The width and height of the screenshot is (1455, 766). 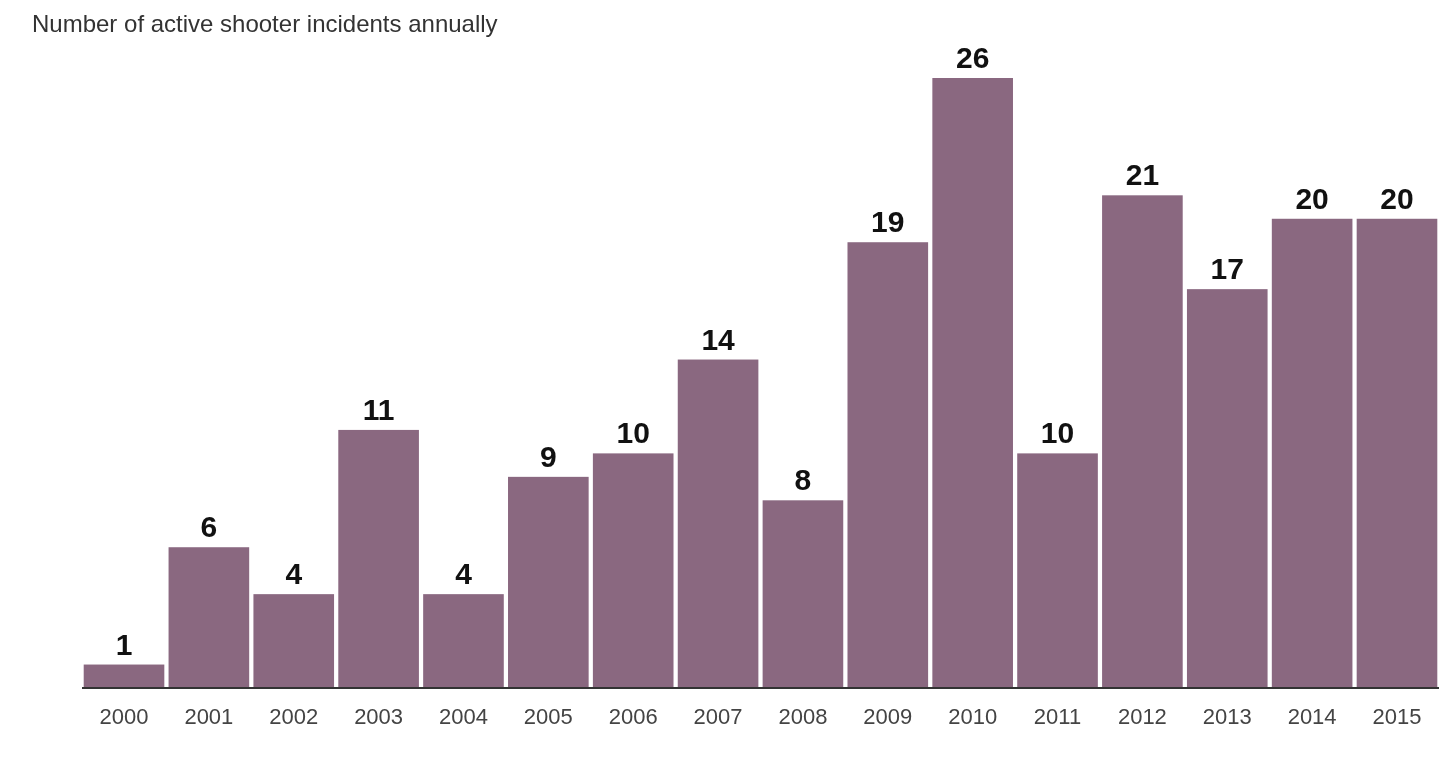 I want to click on chart-title: Number of active shooter incidents annually, so click(x=265, y=23).